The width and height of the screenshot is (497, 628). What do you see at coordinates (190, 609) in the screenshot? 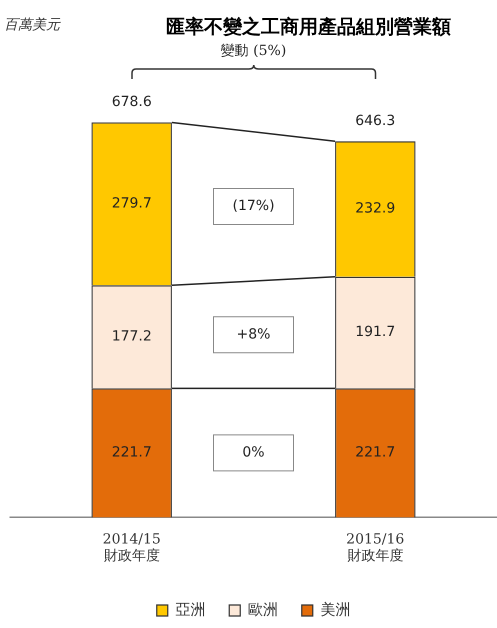
I see `legend-label: 亞洲` at bounding box center [190, 609].